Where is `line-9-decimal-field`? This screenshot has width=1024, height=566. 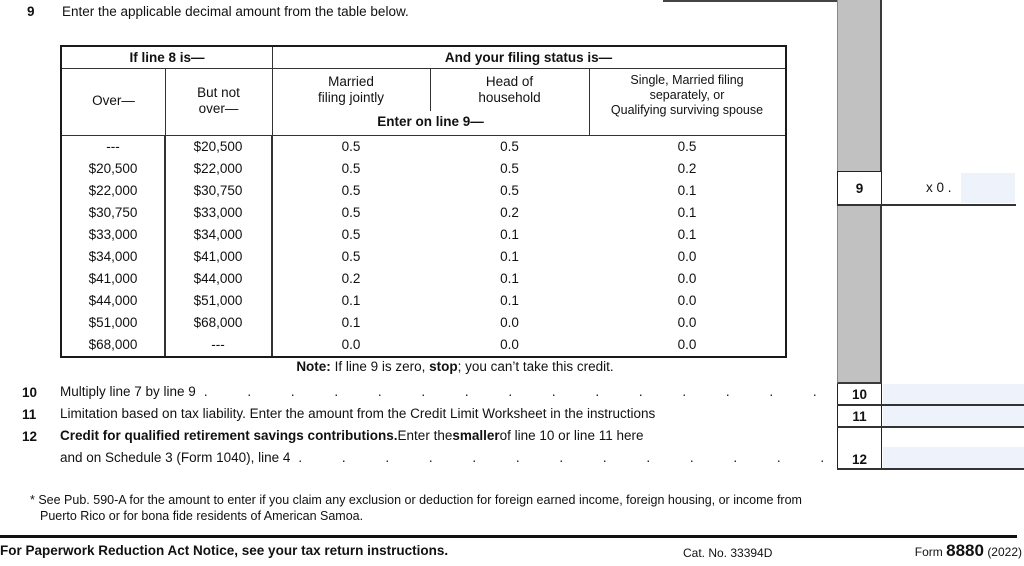 line-9-decimal-field is located at coordinates (988, 188).